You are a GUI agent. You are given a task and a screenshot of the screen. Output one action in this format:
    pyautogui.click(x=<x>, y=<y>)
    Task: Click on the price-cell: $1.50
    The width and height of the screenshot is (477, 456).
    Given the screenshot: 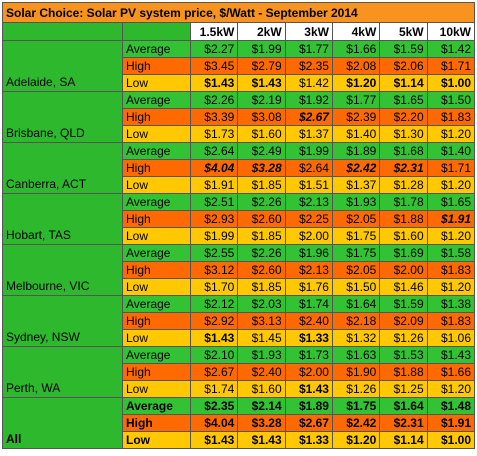 What is the action you would take?
    pyautogui.click(x=451, y=100)
    